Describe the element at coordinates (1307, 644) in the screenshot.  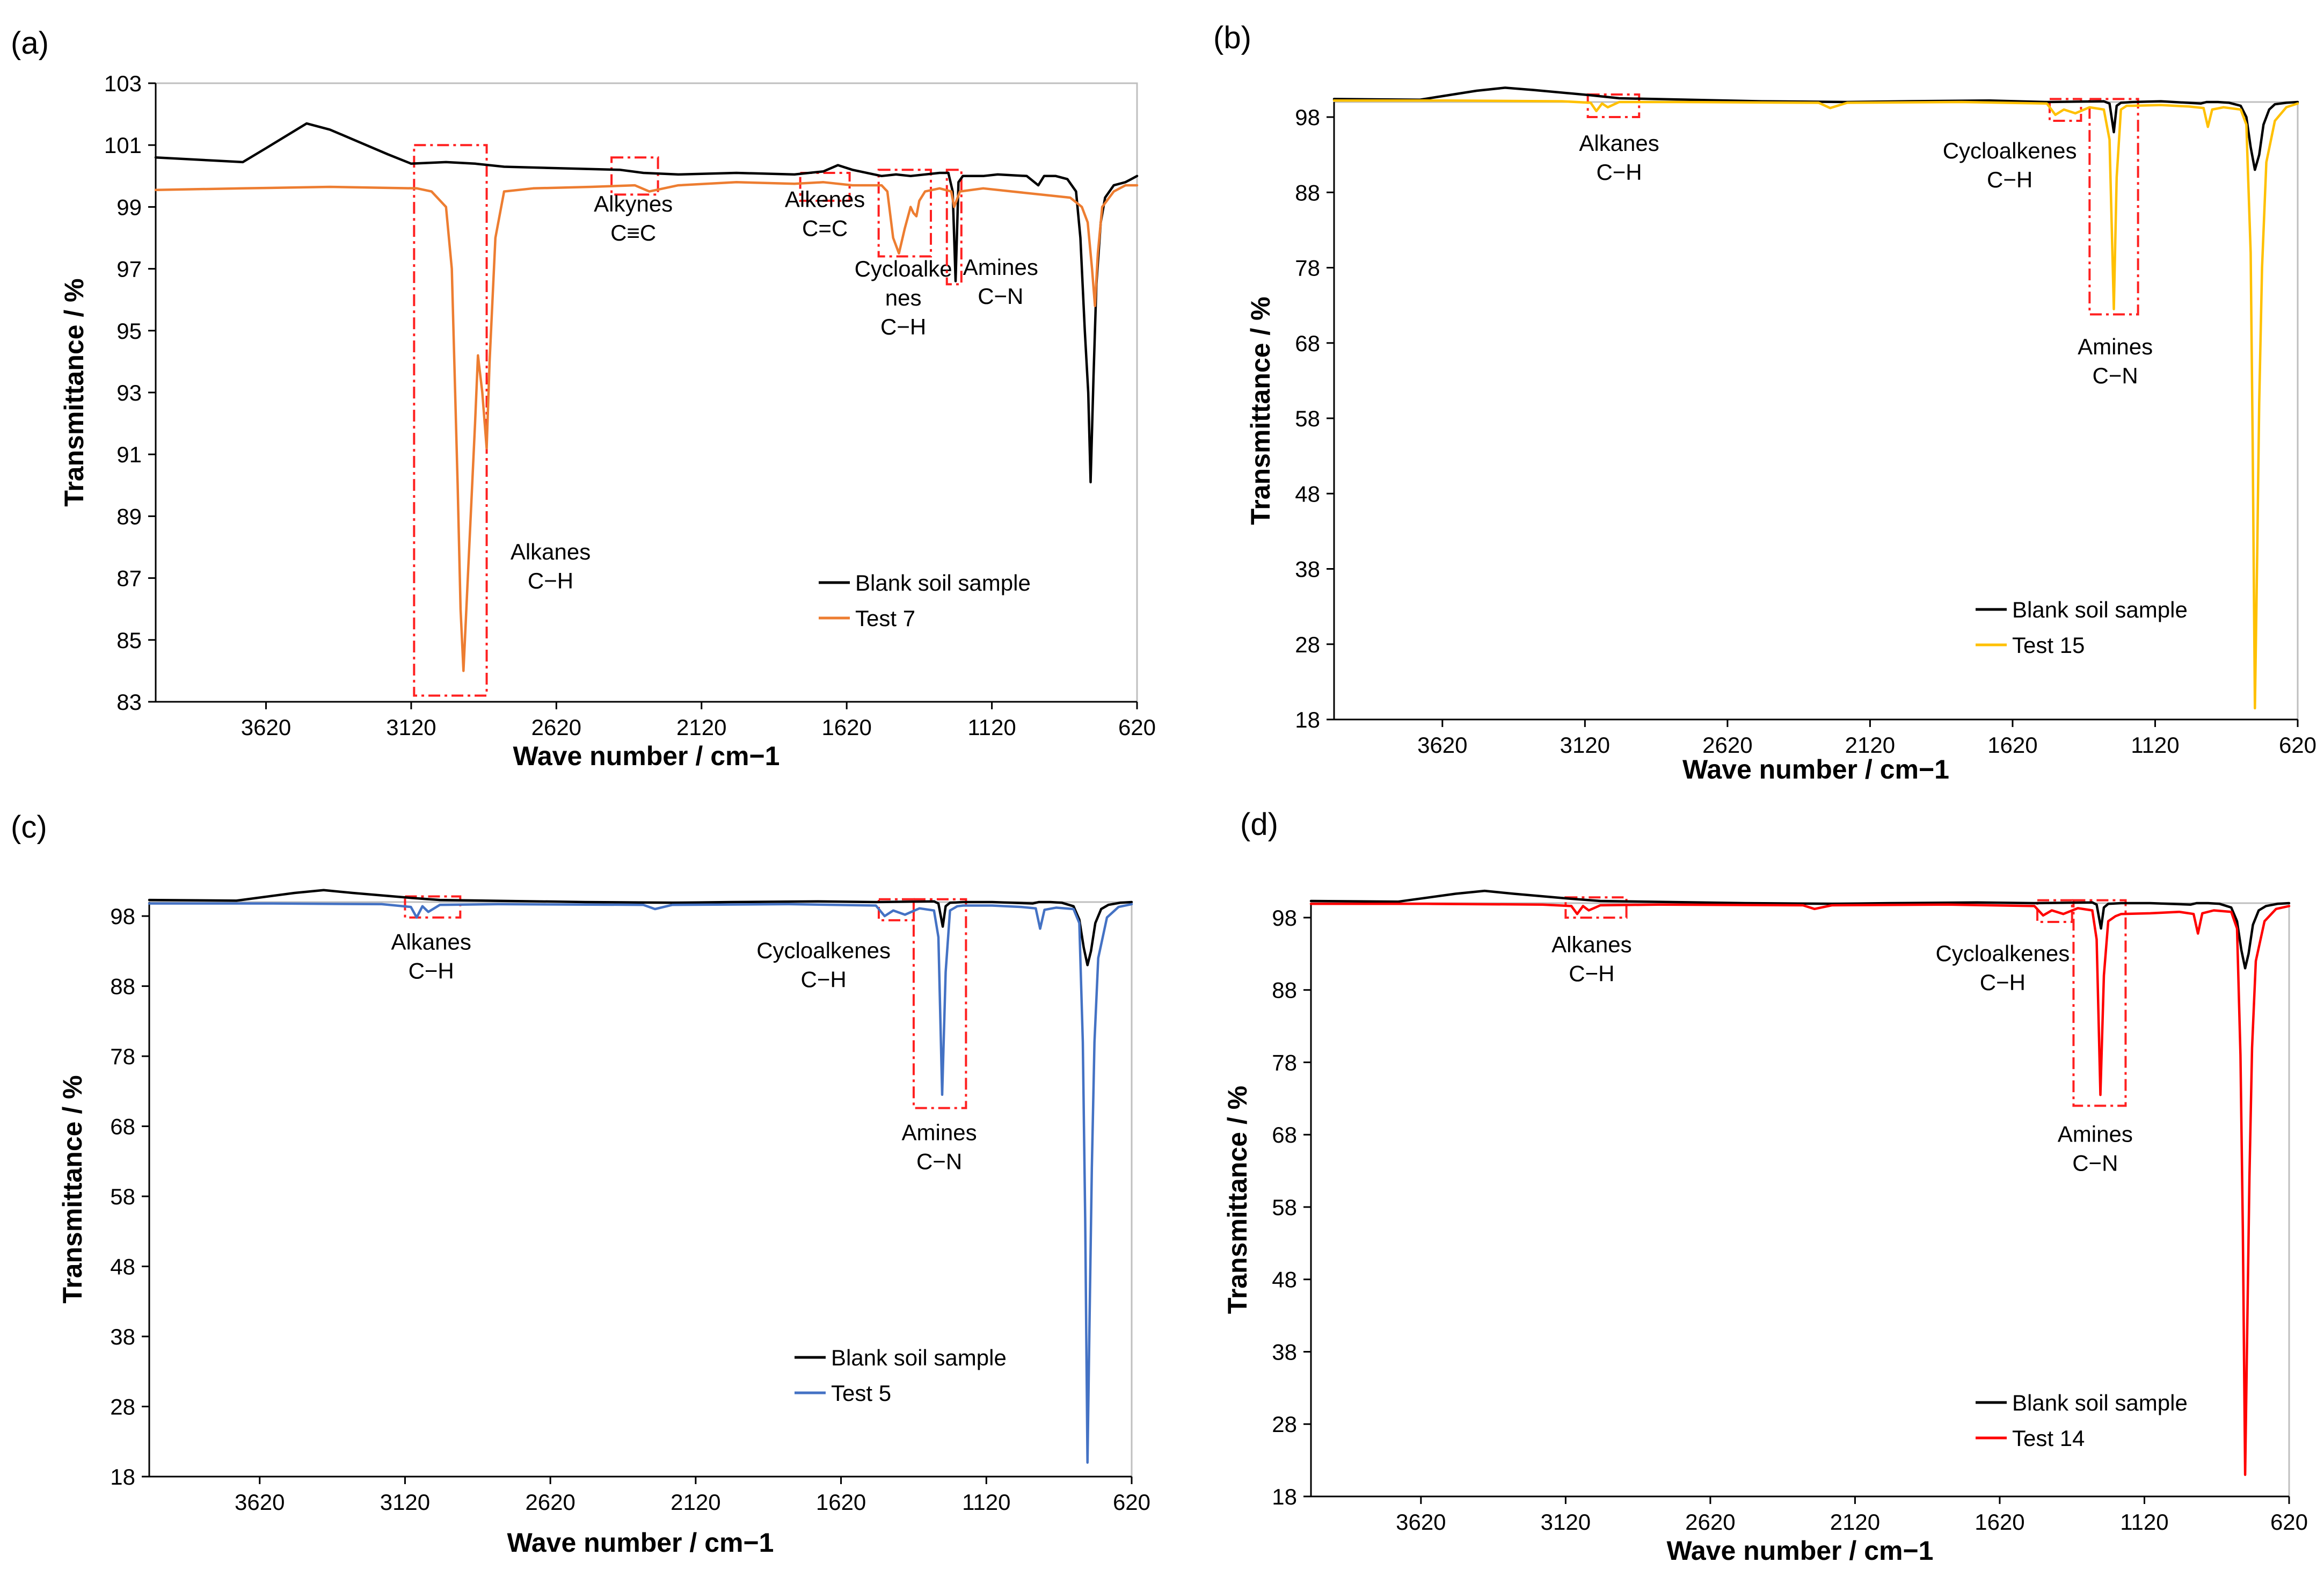
I see `y-tick-label: 28` at that location.